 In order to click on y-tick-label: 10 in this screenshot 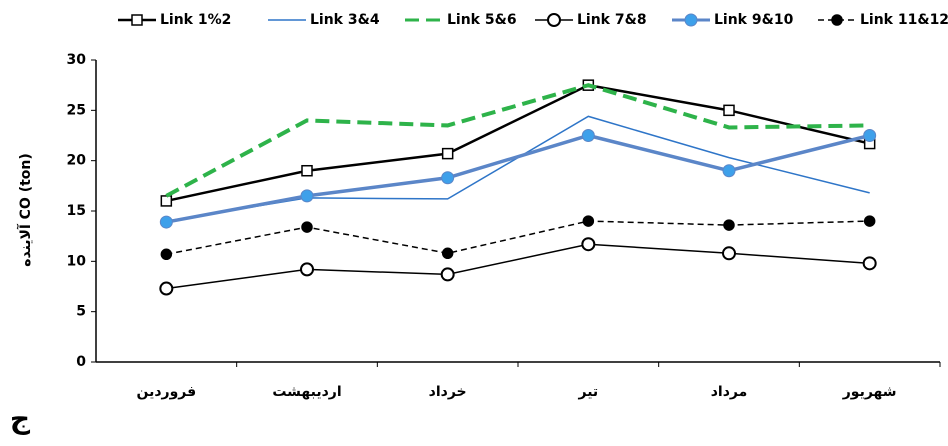, I will do `click(77, 261)`.